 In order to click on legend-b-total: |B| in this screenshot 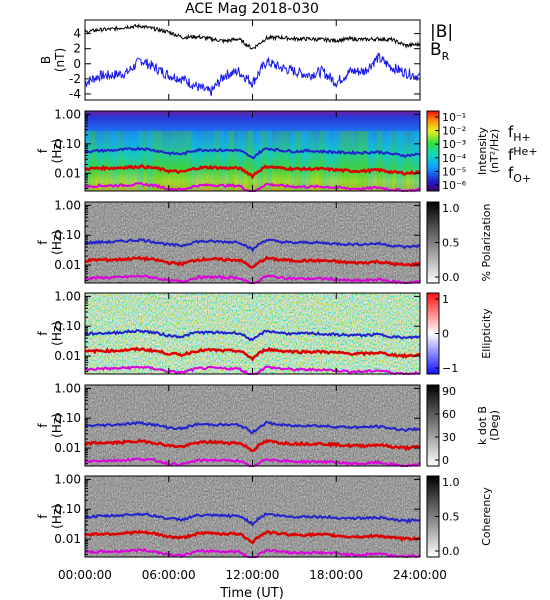, I will do `click(441, 32)`.